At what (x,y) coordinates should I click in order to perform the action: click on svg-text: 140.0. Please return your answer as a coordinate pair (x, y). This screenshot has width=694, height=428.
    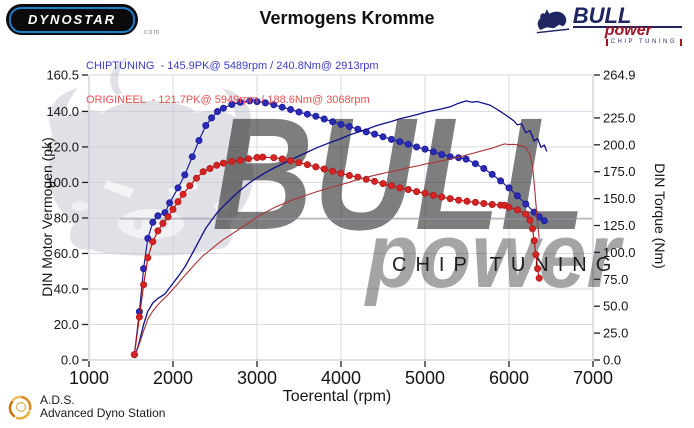
    Looking at the image, I should click on (62, 111).